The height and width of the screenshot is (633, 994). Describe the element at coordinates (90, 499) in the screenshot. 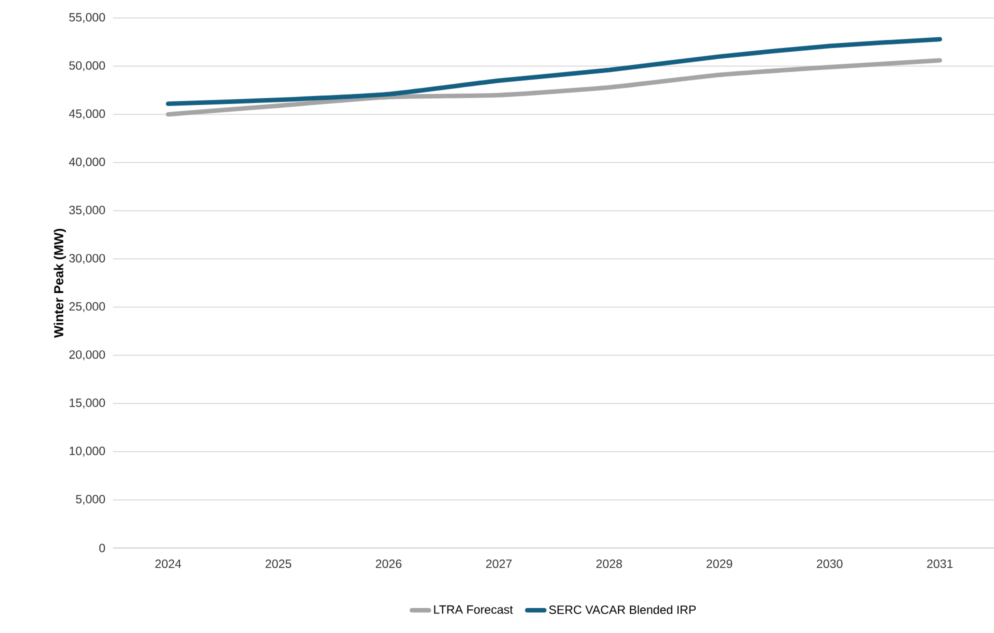

I see `y-tick-label: 5,000` at that location.